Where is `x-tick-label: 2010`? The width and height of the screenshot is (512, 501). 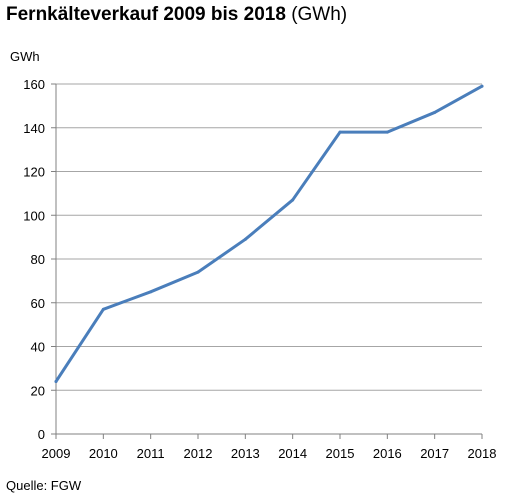
x-tick-label: 2010 is located at coordinates (103, 453).